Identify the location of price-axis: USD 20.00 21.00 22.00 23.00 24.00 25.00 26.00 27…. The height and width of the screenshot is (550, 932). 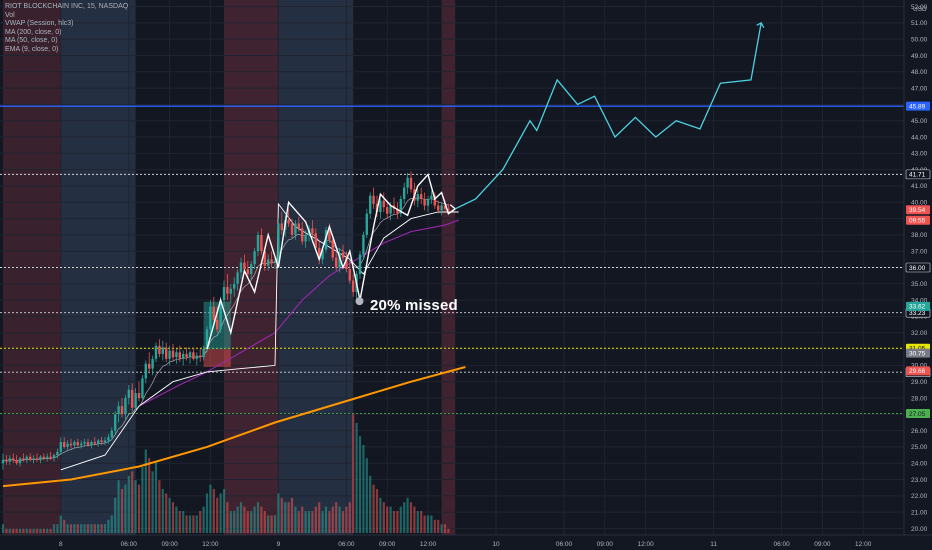
(917, 275).